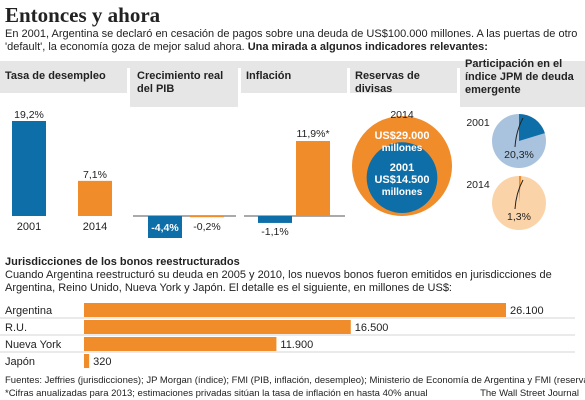 Image resolution: width=585 pixels, height=400 pixels. What do you see at coordinates (29, 168) in the screenshot?
I see `unemployment-bar-2001` at bounding box center [29, 168].